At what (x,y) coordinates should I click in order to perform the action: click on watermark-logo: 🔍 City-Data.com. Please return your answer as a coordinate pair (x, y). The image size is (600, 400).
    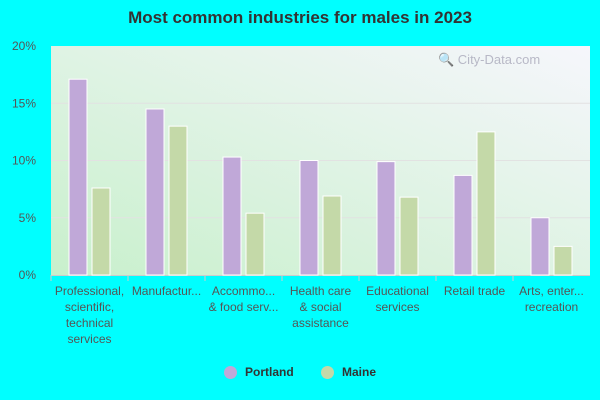
    Looking at the image, I should click on (489, 59).